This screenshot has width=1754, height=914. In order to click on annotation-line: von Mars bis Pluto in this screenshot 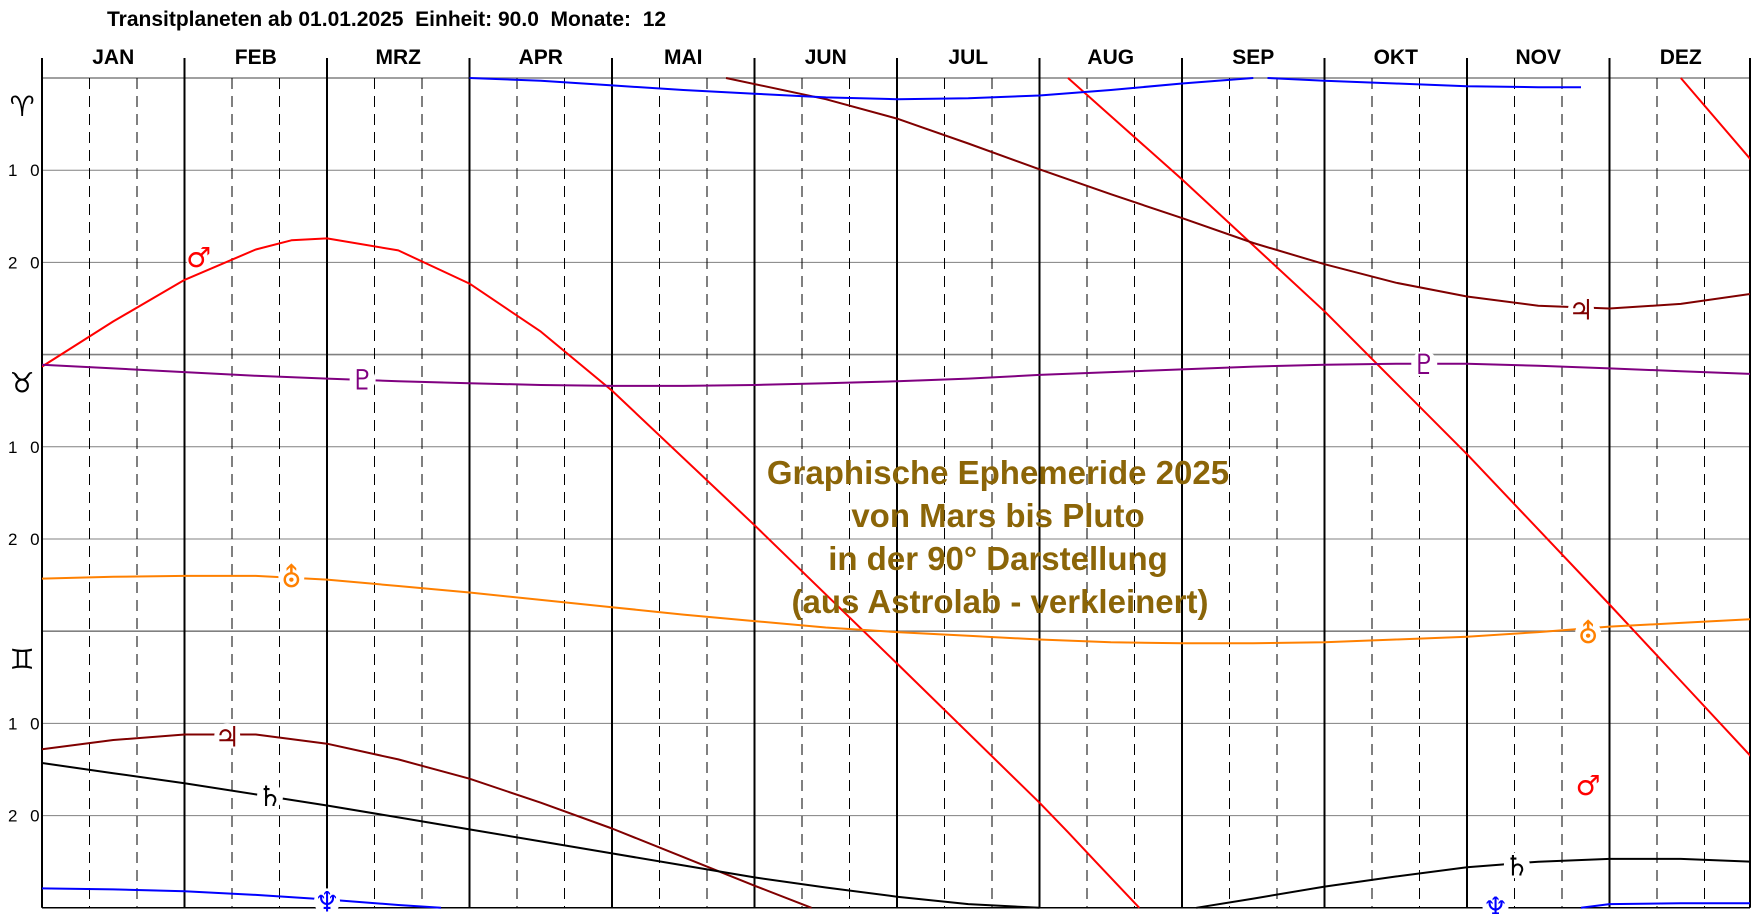, I will do `click(997, 515)`.